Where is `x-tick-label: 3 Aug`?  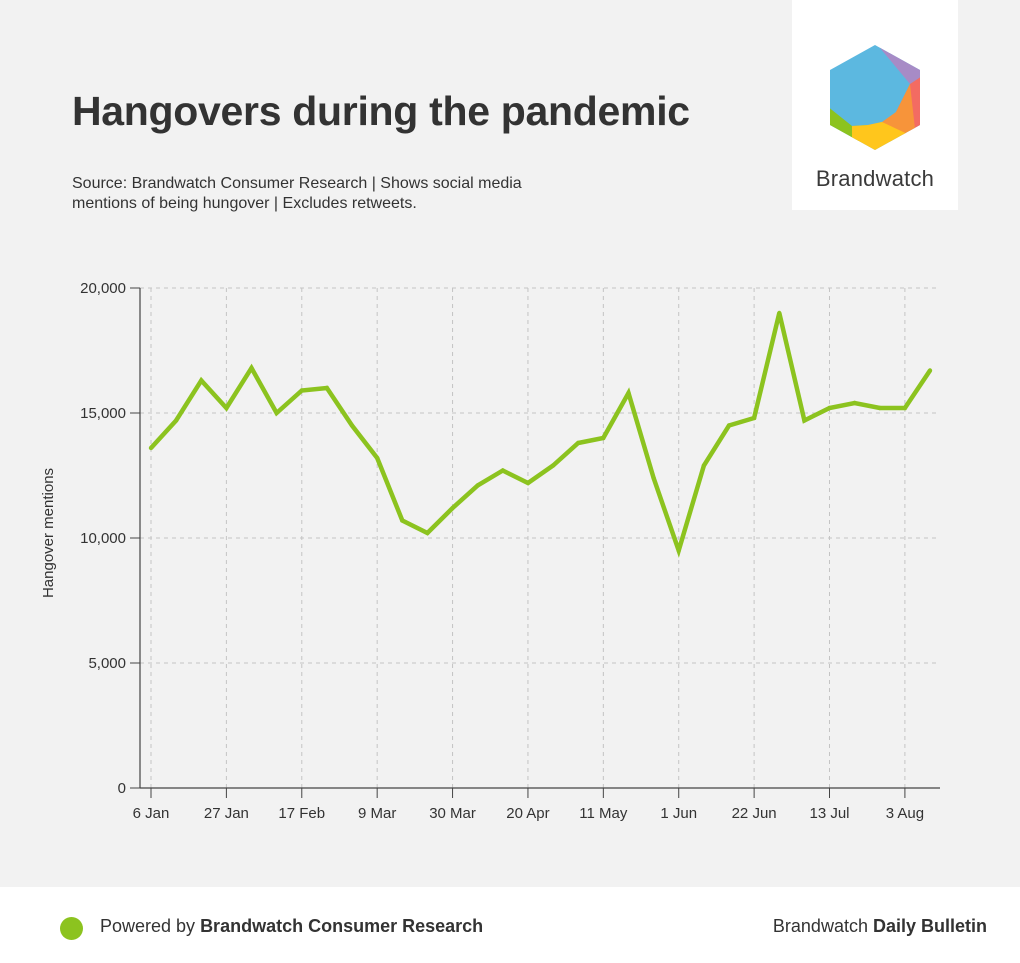
x-tick-label: 3 Aug is located at coordinates (905, 813).